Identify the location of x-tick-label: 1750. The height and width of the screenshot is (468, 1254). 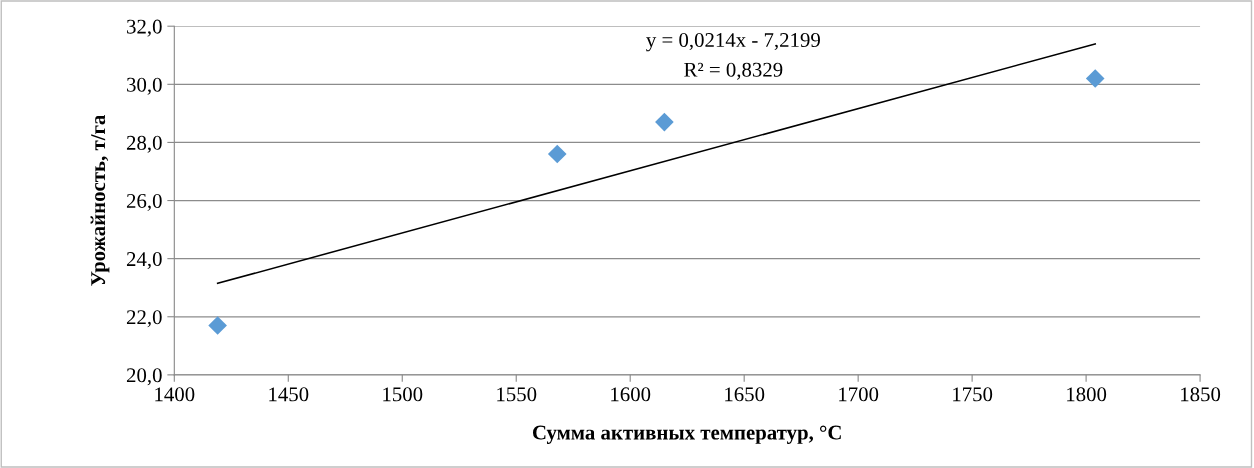
(973, 394).